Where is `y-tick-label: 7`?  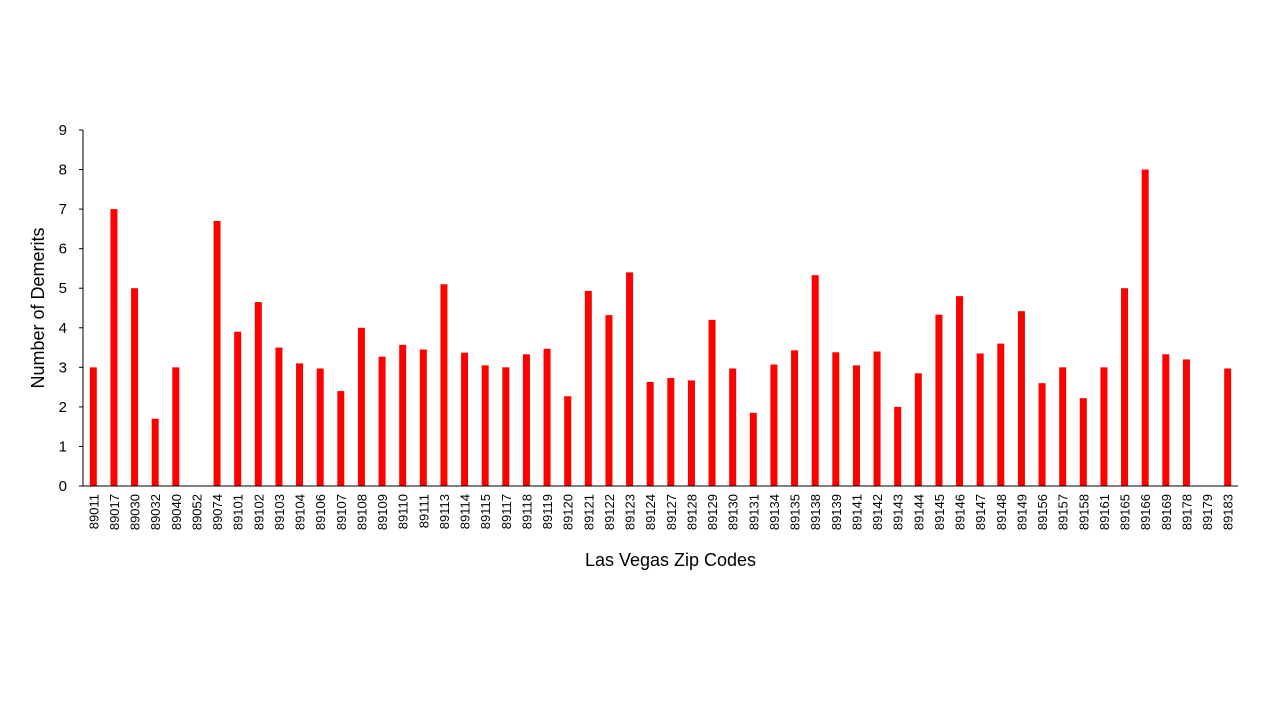 y-tick-label: 7 is located at coordinates (63, 209).